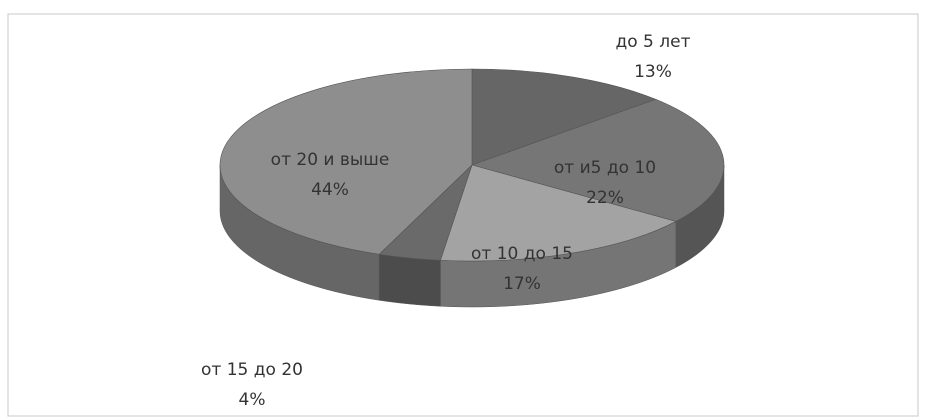 The height and width of the screenshot is (417, 926). What do you see at coordinates (409, 280) in the screenshot?
I see `slice-side` at bounding box center [409, 280].